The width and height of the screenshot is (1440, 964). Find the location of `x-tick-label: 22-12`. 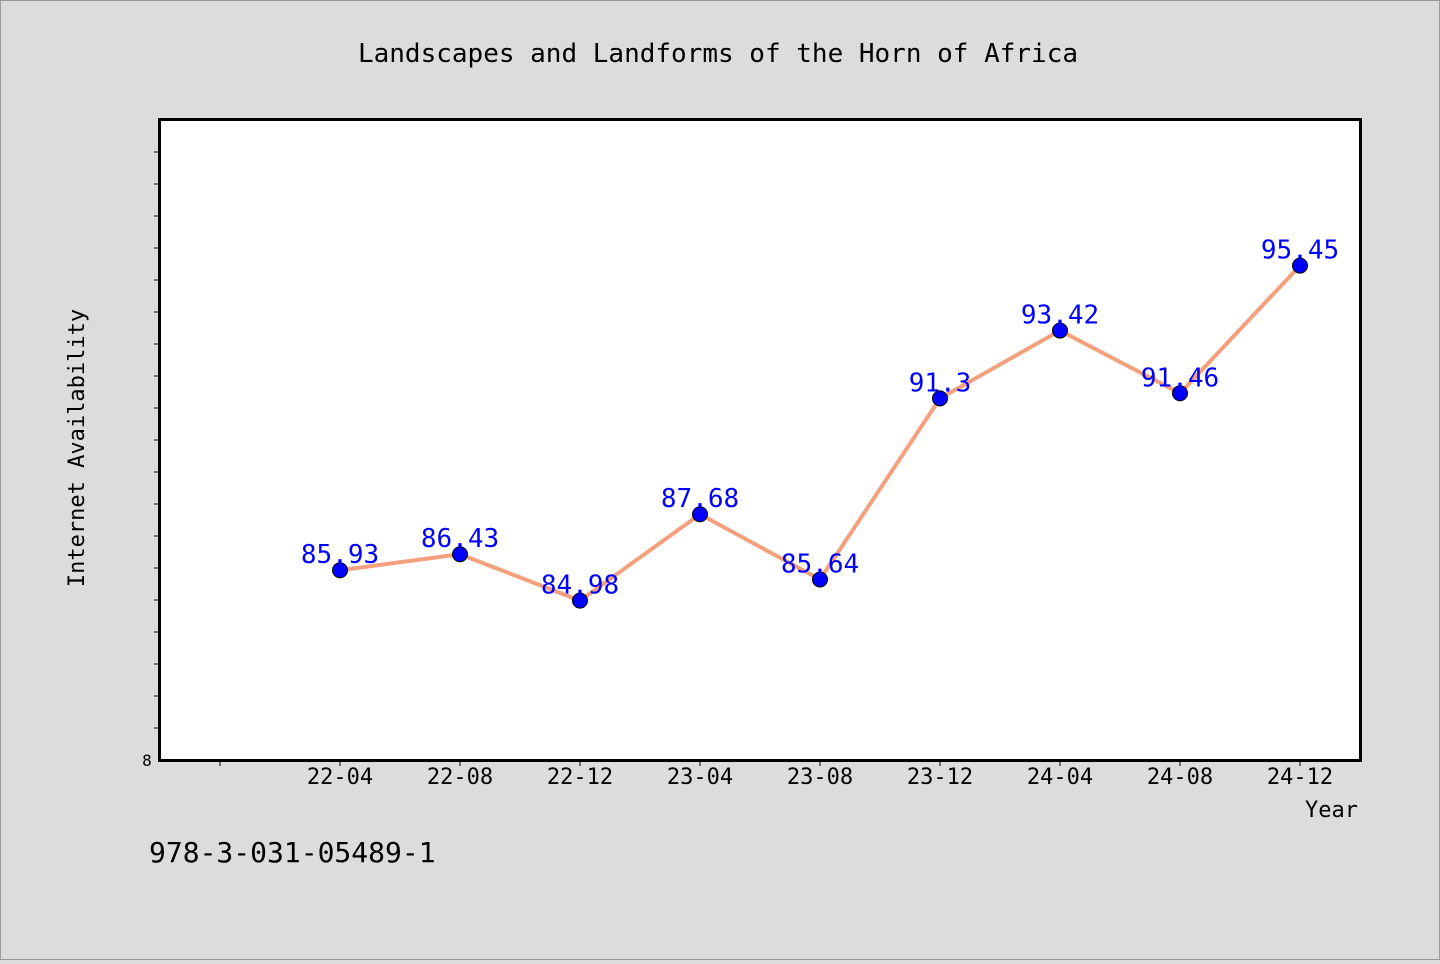

x-tick-label: 22-12 is located at coordinates (580, 777).